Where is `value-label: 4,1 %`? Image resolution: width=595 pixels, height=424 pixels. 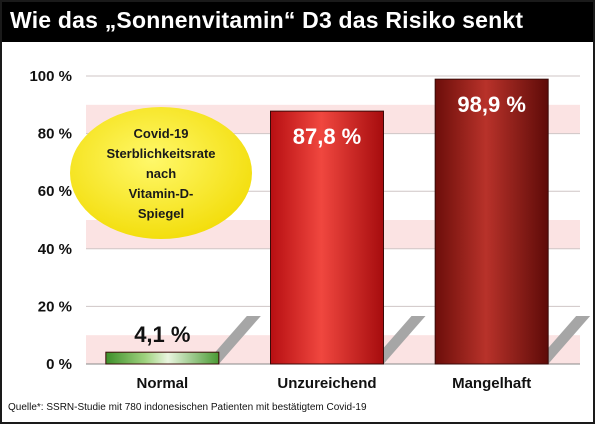 value-label: 4,1 % is located at coordinates (162, 334).